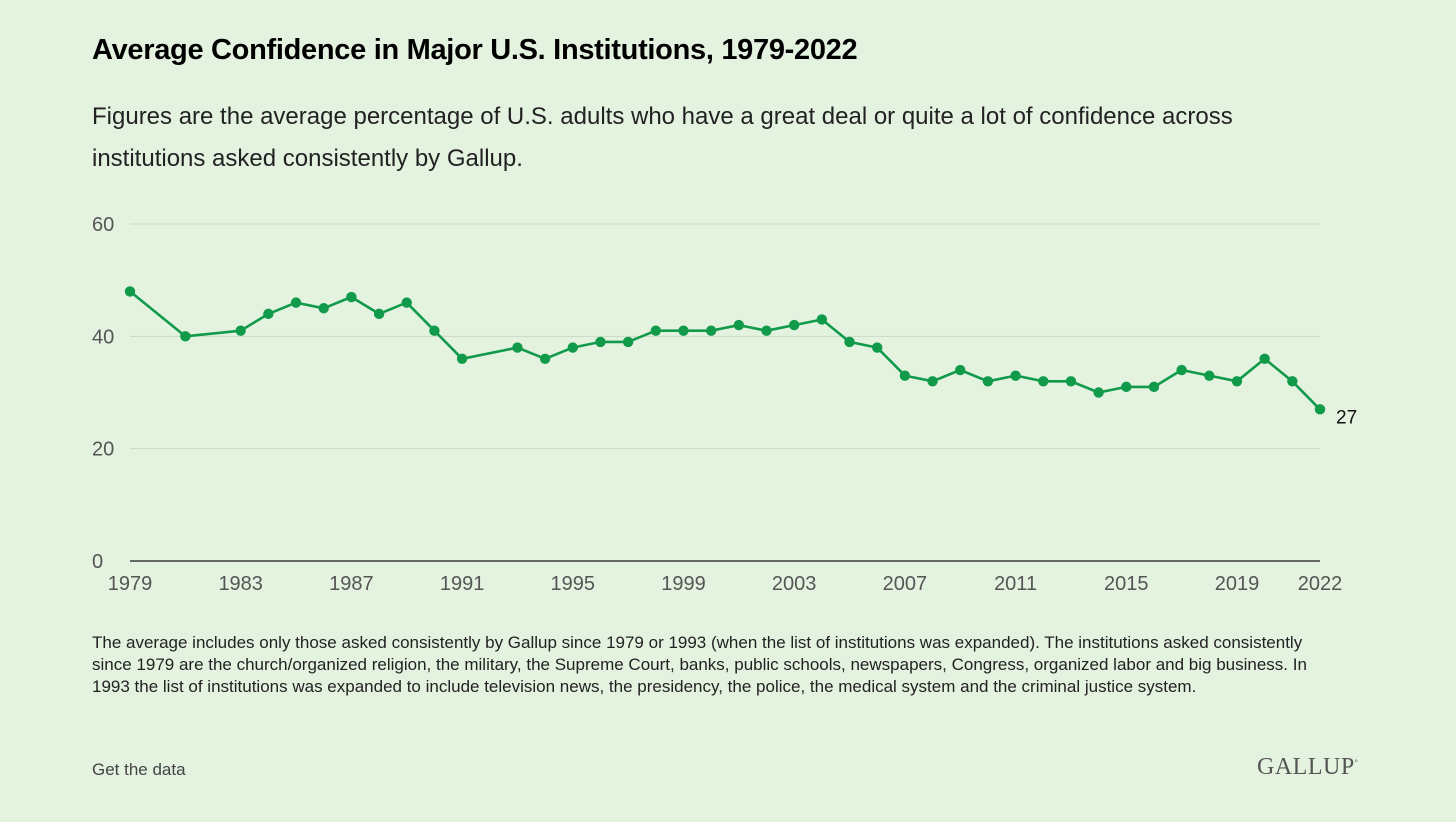 Image resolution: width=1456 pixels, height=822 pixels. What do you see at coordinates (683, 330) in the screenshot?
I see `data-point-1999` at bounding box center [683, 330].